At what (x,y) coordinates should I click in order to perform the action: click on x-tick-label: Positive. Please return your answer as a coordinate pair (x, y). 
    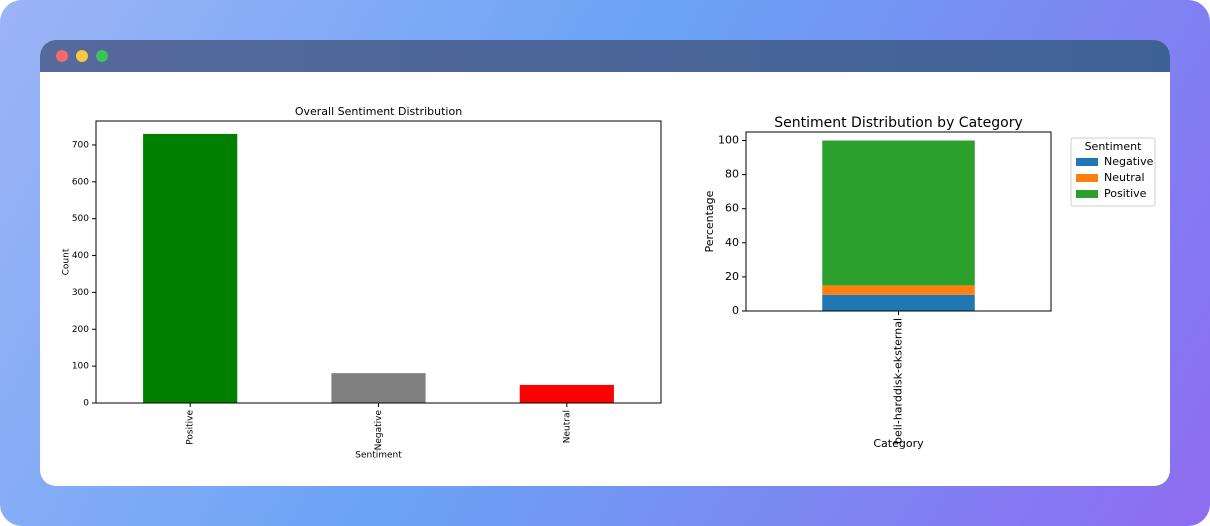
    Looking at the image, I should click on (191, 427).